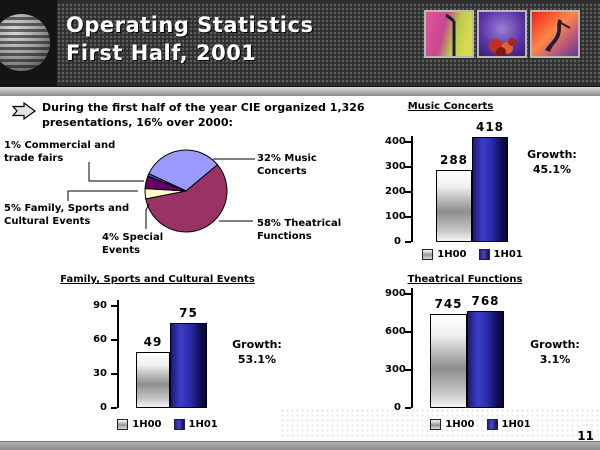  What do you see at coordinates (190, 39) in the screenshot?
I see `slide-title: Operating Statistics First Half, 2001` at bounding box center [190, 39].